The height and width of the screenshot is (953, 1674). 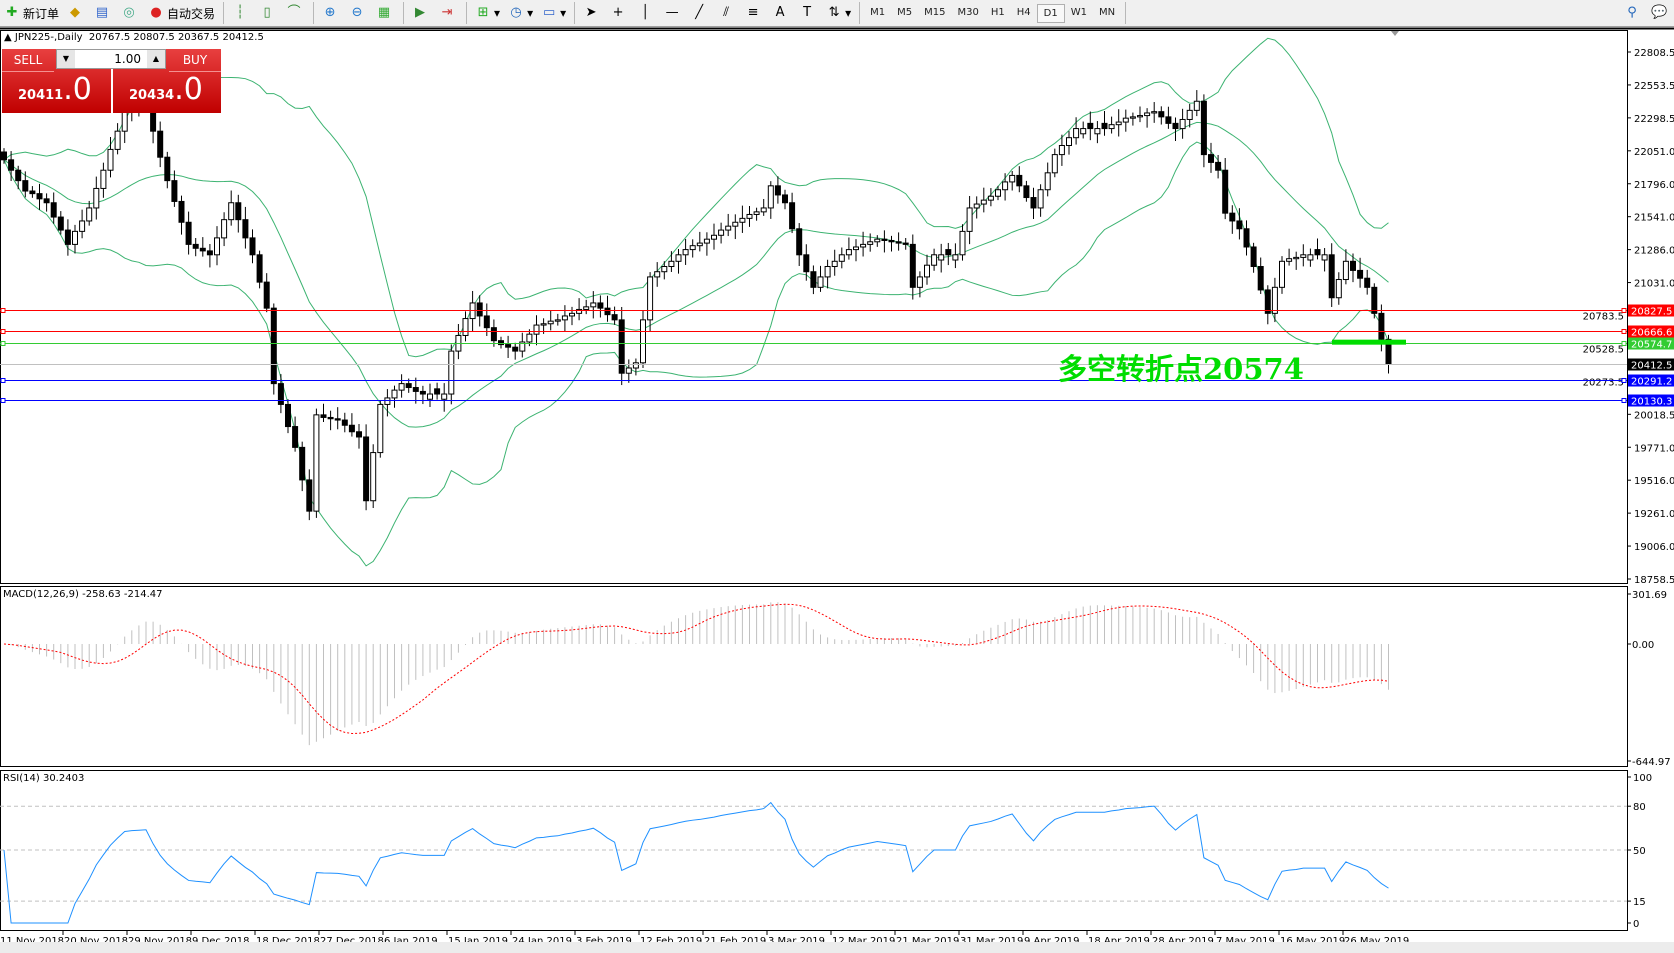 What do you see at coordinates (1654, 218) in the screenshot?
I see `price-tick-label: 21541.0` at bounding box center [1654, 218].